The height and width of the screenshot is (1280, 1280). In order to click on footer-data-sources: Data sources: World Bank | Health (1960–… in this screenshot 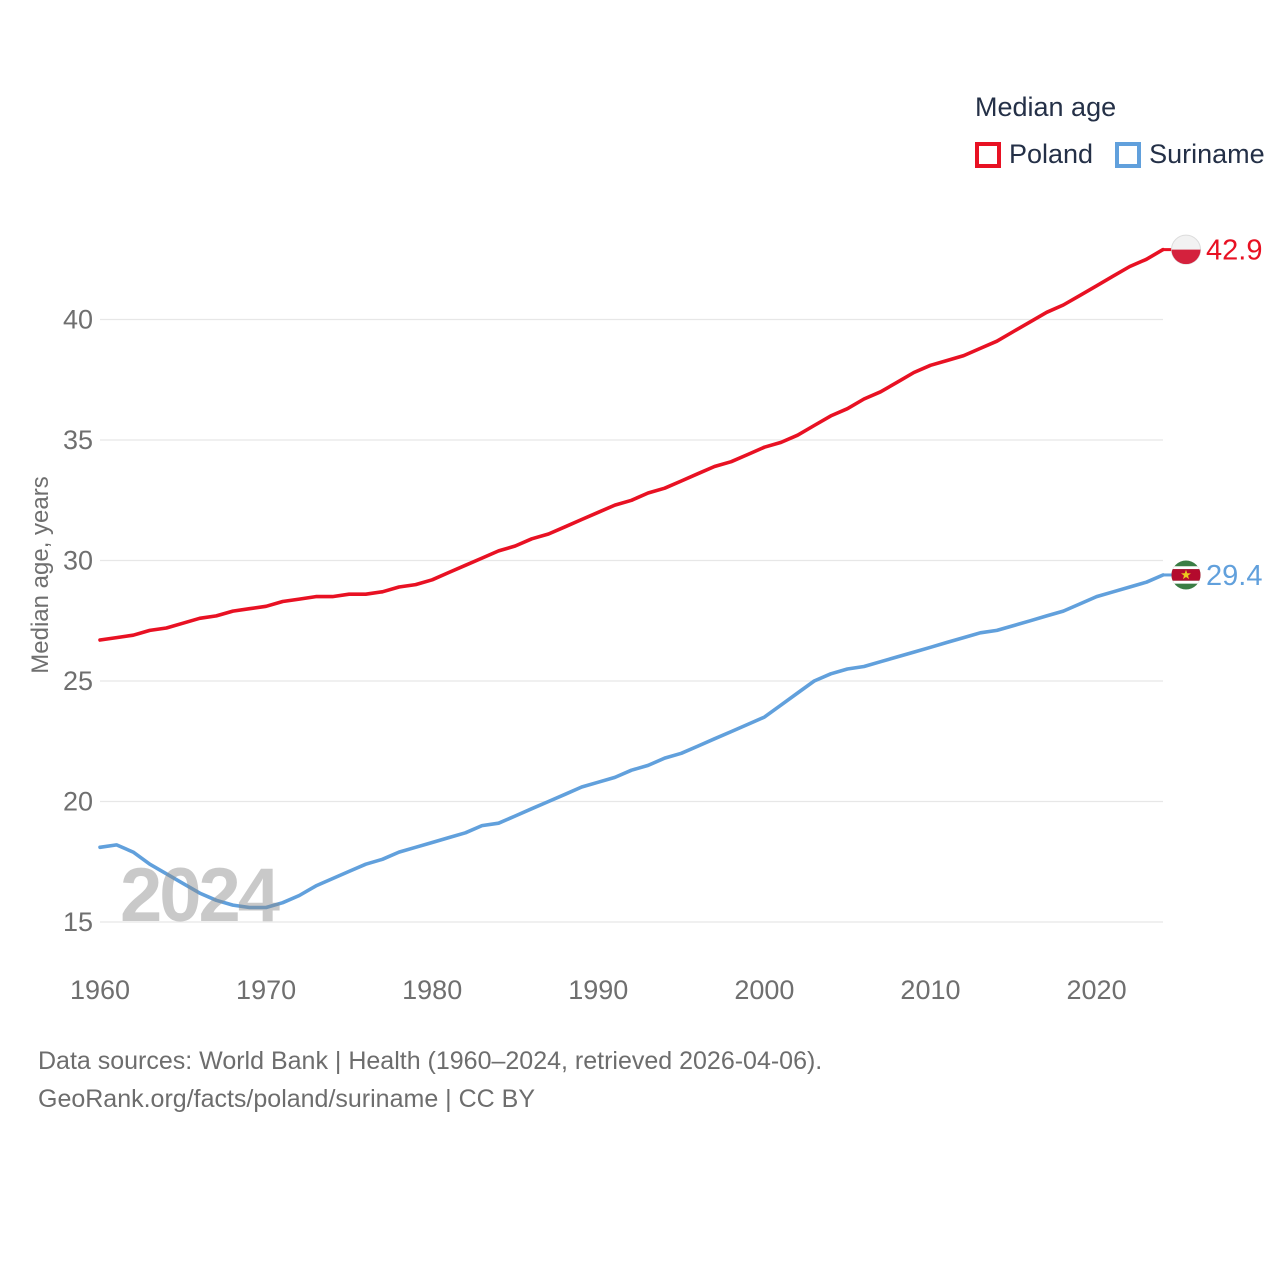, I will do `click(430, 1061)`.